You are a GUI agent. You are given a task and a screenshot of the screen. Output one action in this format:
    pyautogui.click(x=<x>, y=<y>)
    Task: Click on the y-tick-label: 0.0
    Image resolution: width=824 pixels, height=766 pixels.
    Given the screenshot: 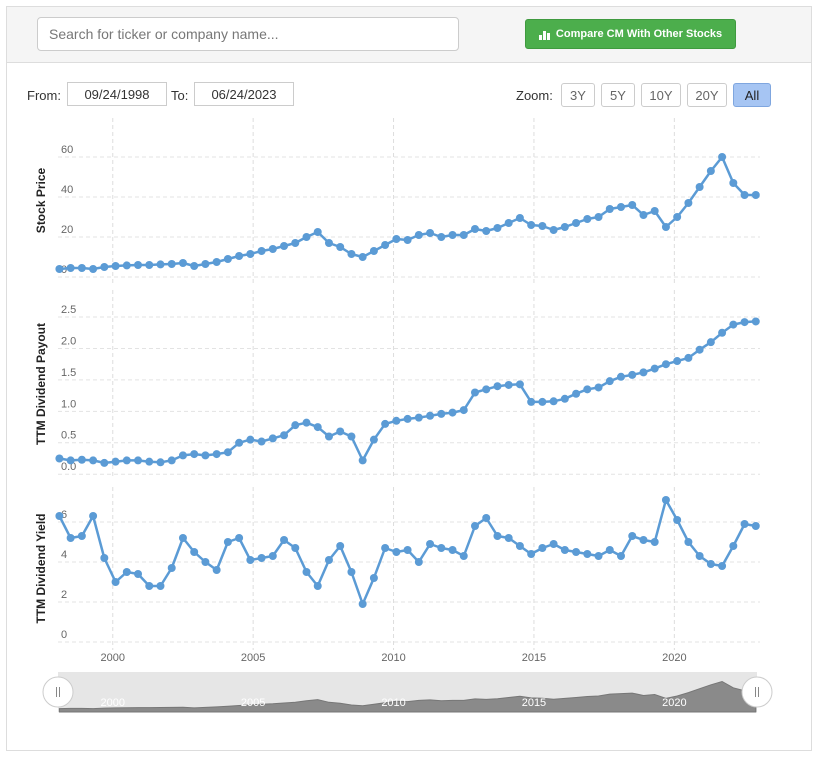 What is the action you would take?
    pyautogui.click(x=68, y=467)
    